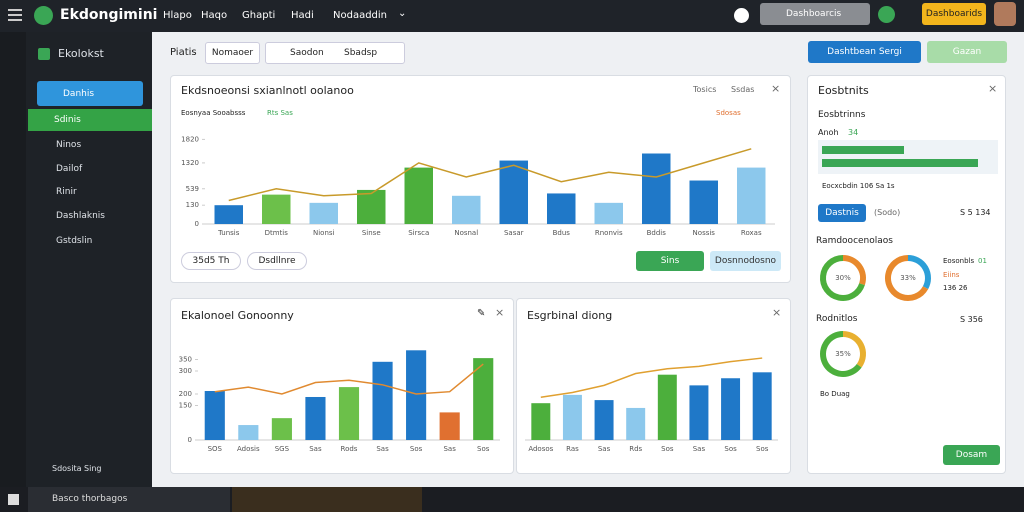 The width and height of the screenshot is (1024, 512). What do you see at coordinates (232, 53) in the screenshot?
I see `tab: Nomaoer` at bounding box center [232, 53].